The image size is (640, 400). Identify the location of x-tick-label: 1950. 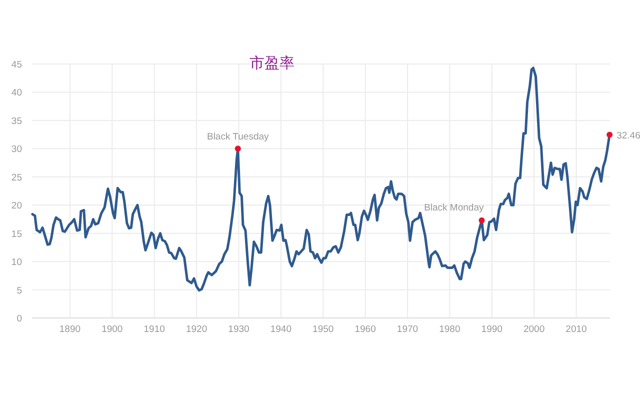
(323, 329).